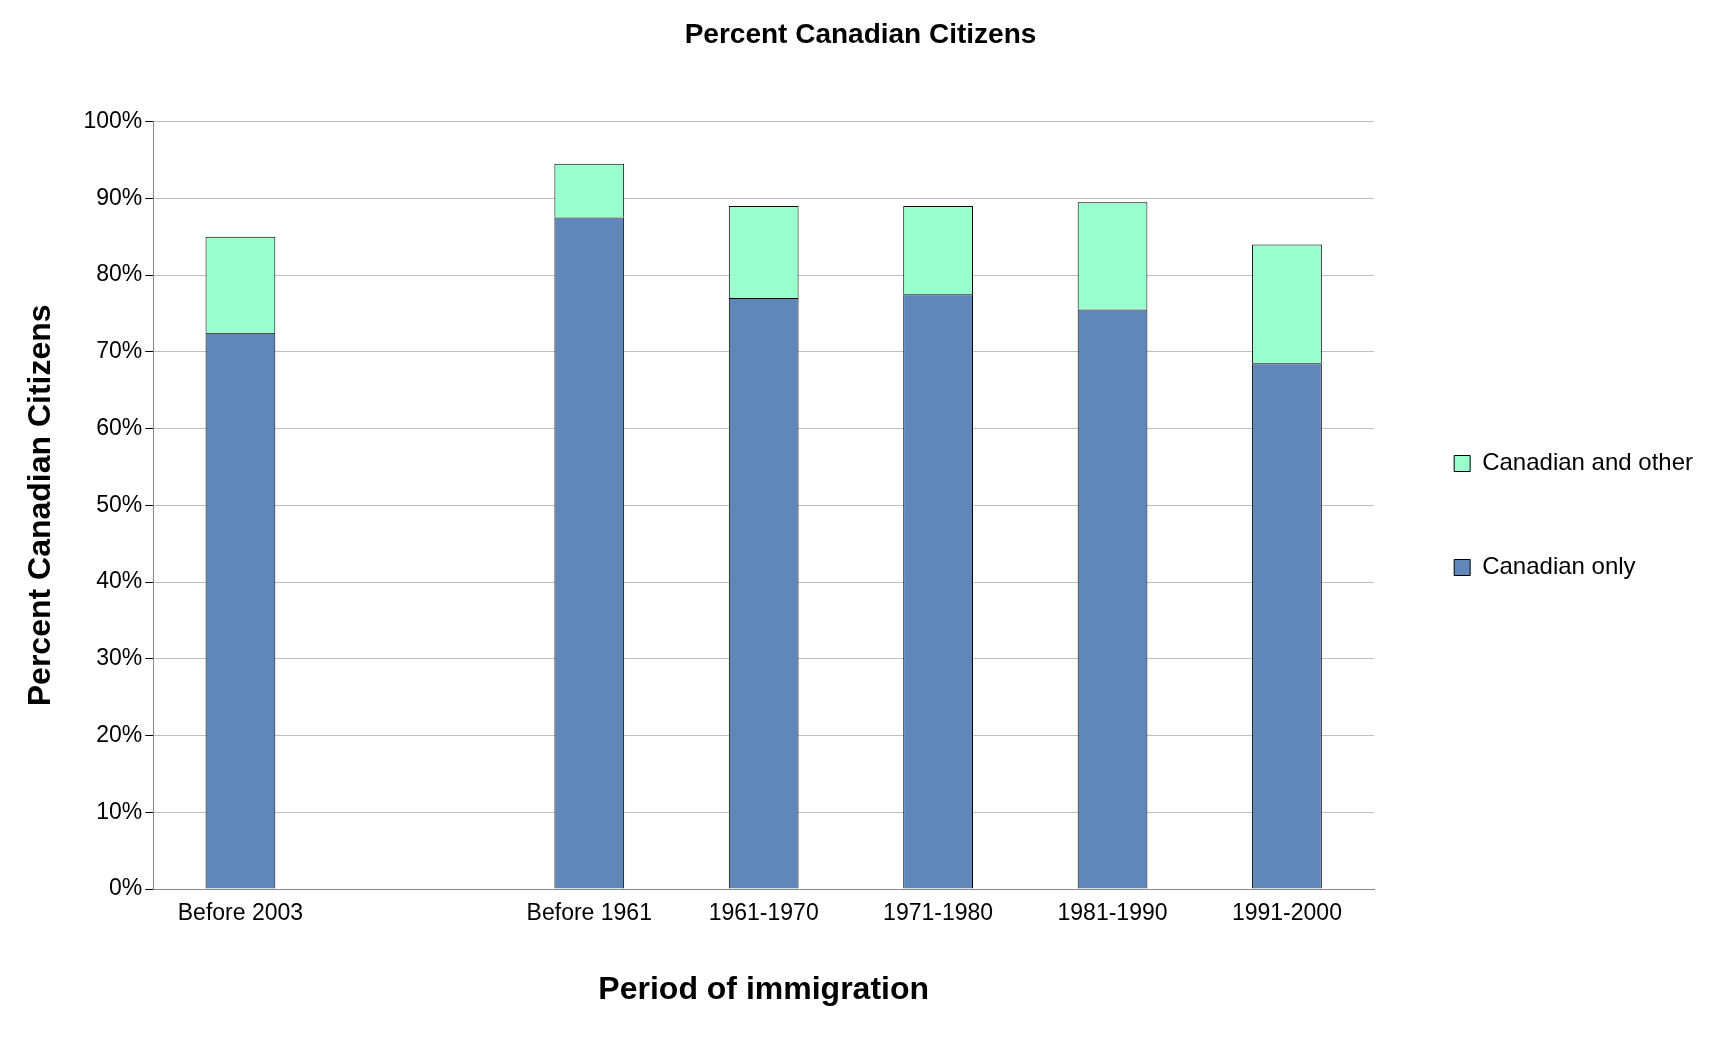  Describe the element at coordinates (119, 657) in the screenshot. I see `y-tick-label: 30%` at that location.